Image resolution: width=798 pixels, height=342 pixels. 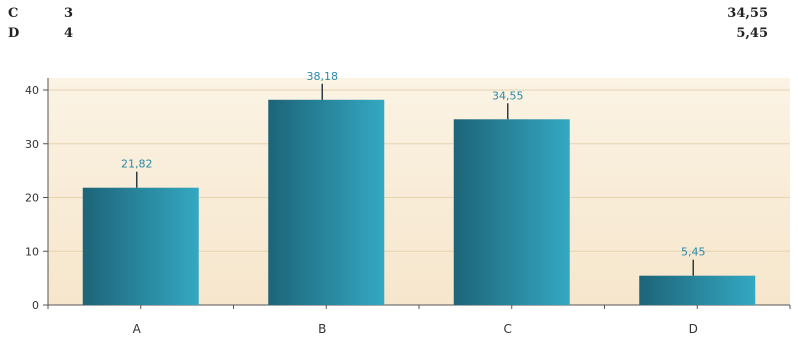 I want to click on y-tick-label: 10, so click(x=32, y=251).